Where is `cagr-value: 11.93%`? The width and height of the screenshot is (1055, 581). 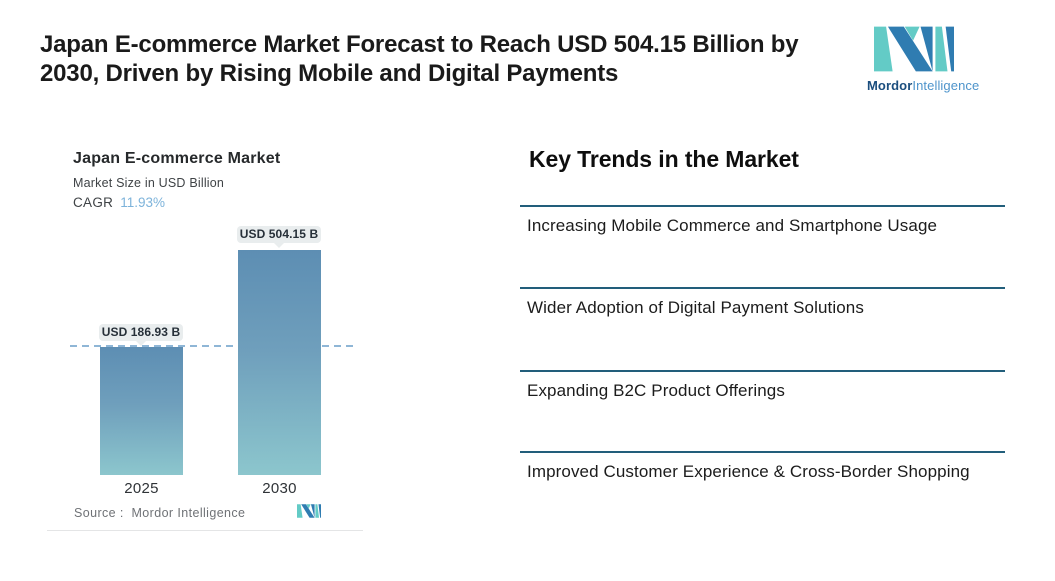
cagr-value: 11.93% is located at coordinates (143, 202).